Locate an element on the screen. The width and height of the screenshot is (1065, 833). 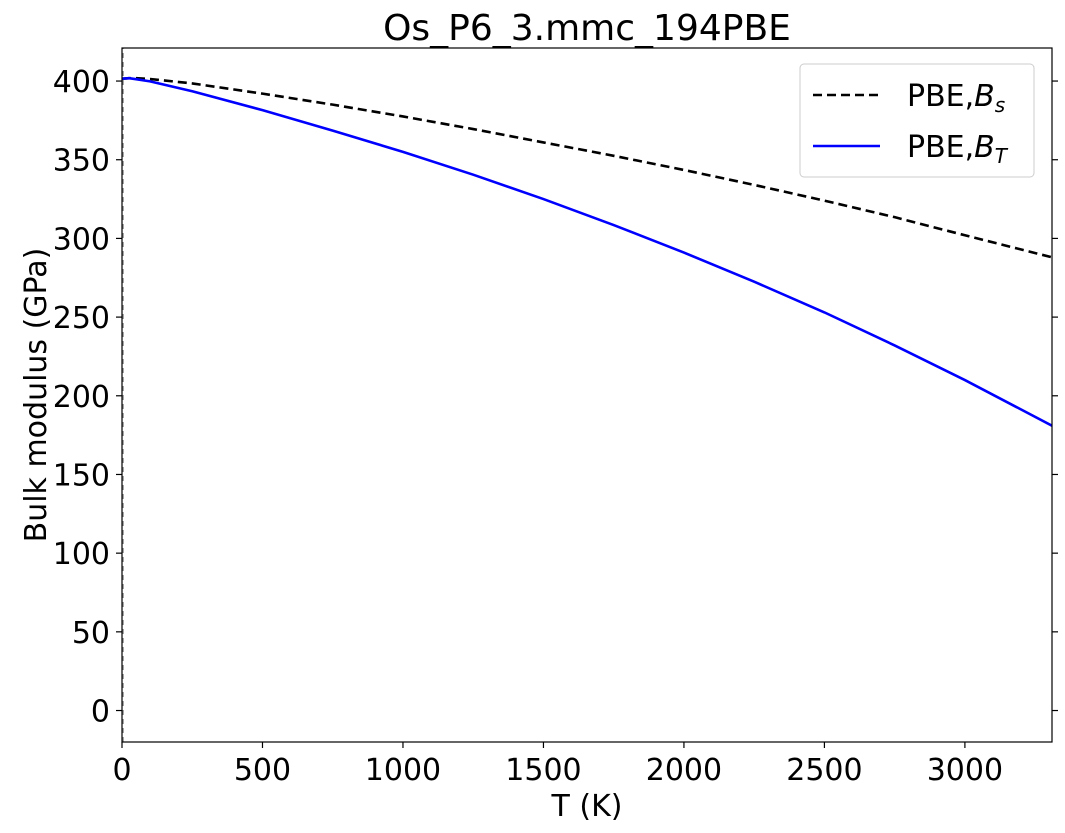
y-tick-label: 300 is located at coordinates (81, 239).